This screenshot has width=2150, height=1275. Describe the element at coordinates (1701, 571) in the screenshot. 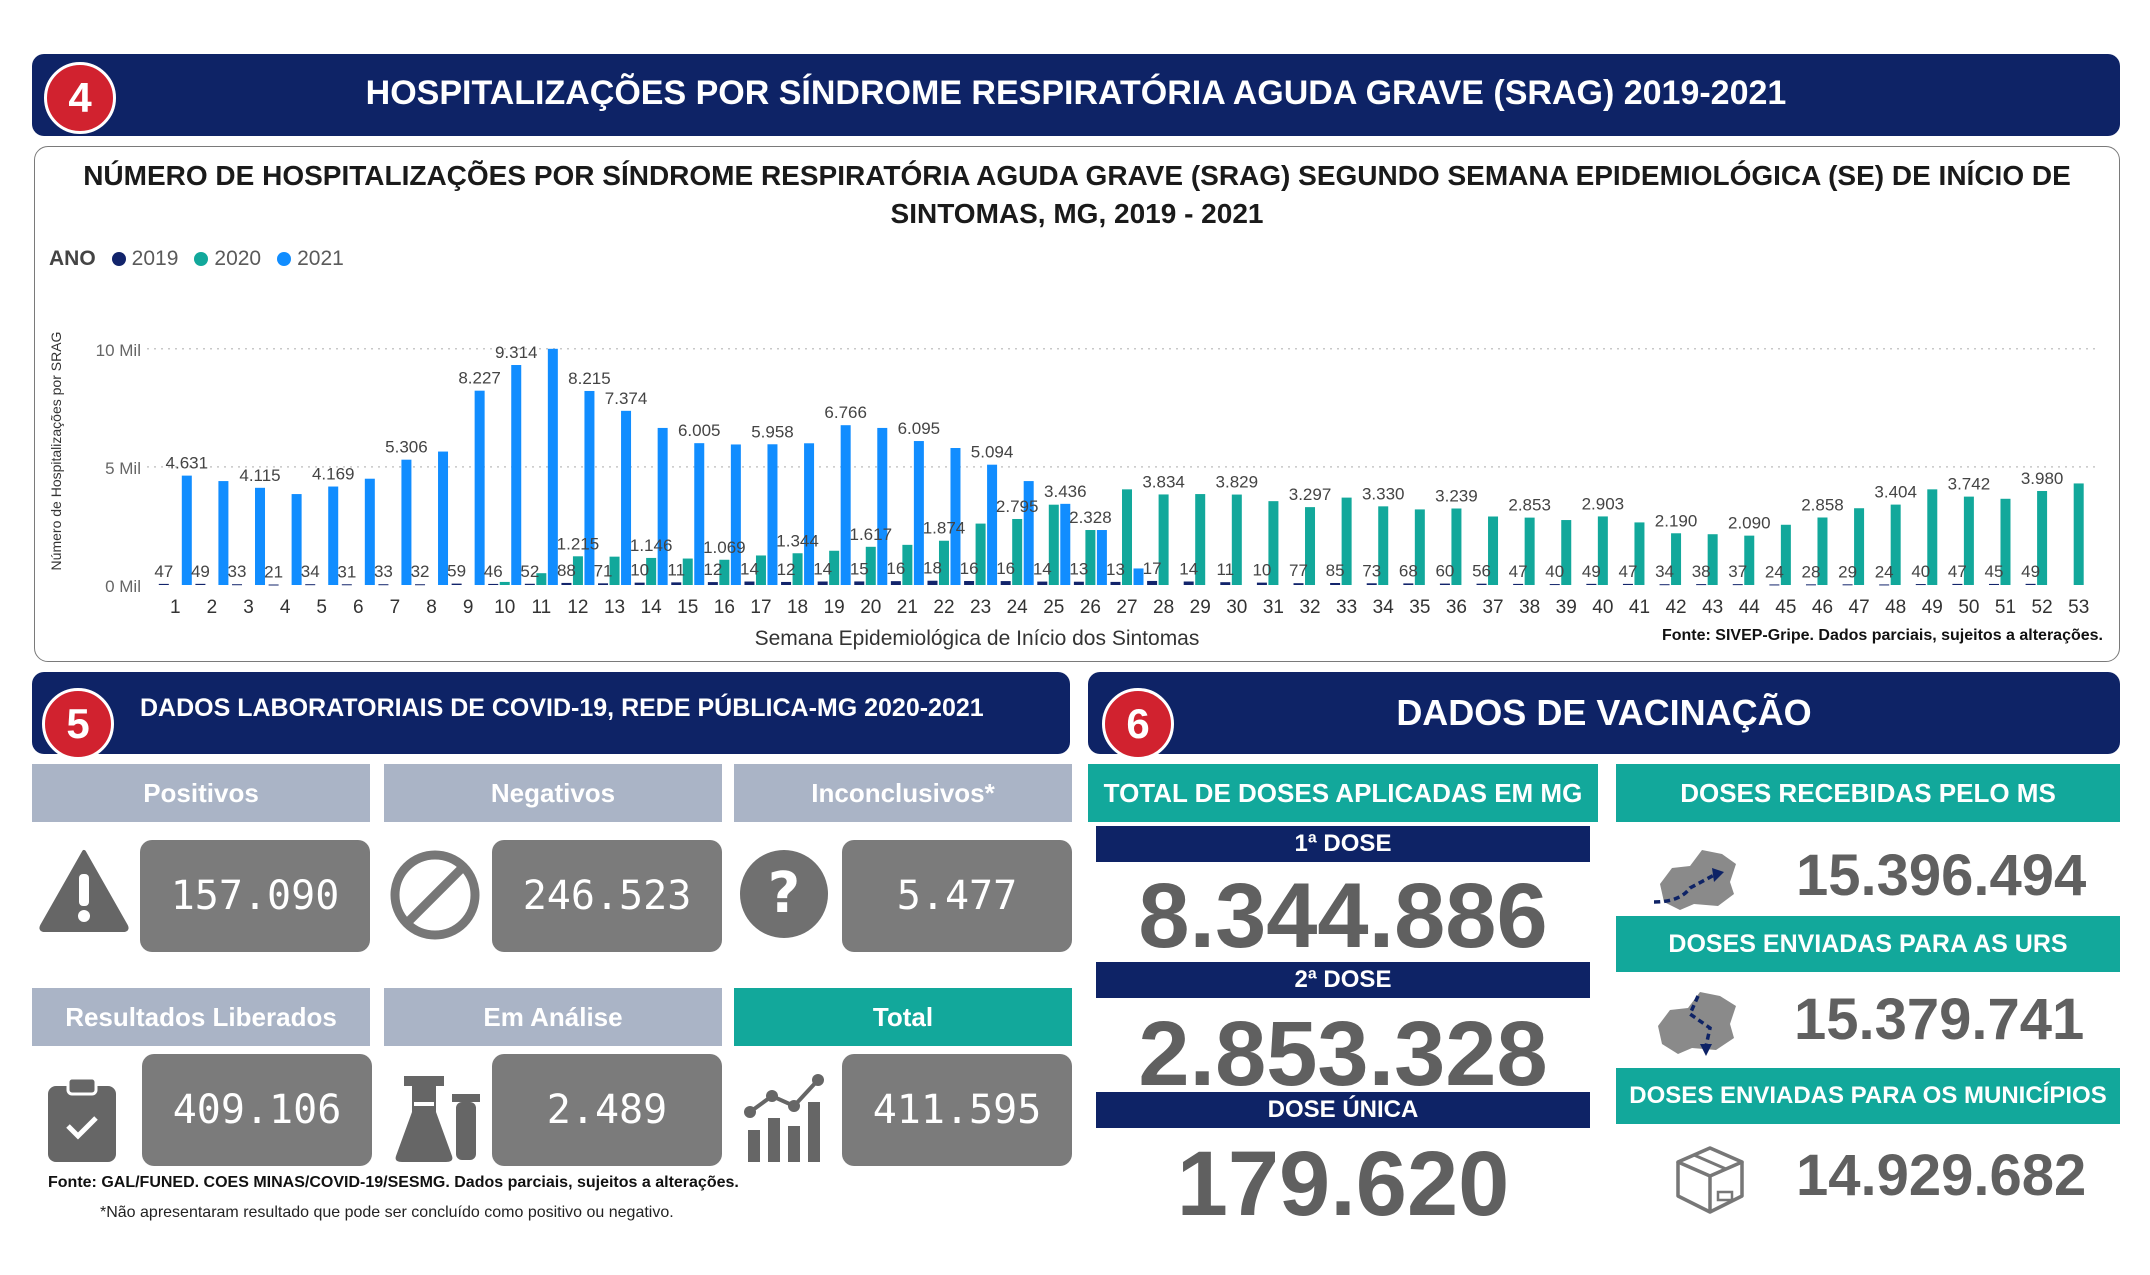

I see `data-label-2019-week-43: 38` at that location.